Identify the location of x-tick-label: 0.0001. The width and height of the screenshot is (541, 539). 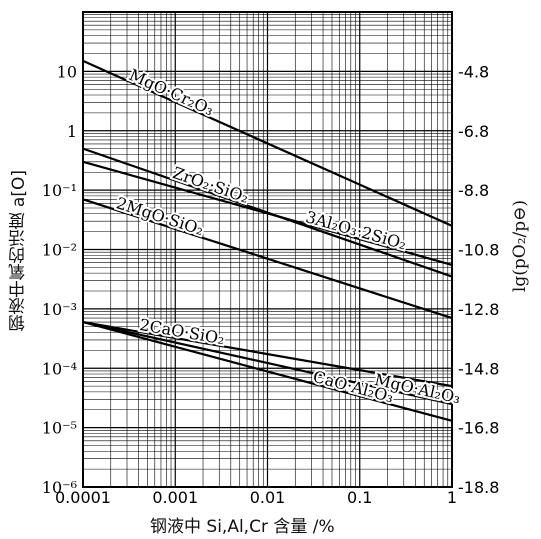
(83, 497).